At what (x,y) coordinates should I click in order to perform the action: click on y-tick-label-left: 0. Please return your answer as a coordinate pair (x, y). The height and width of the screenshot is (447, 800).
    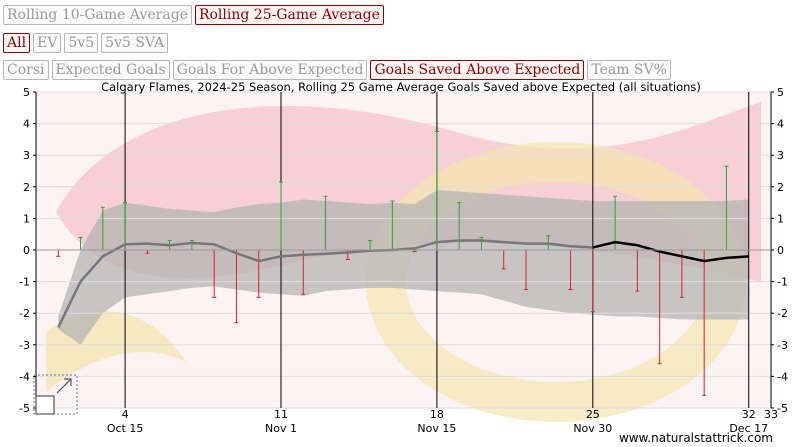
    Looking at the image, I should click on (26, 250).